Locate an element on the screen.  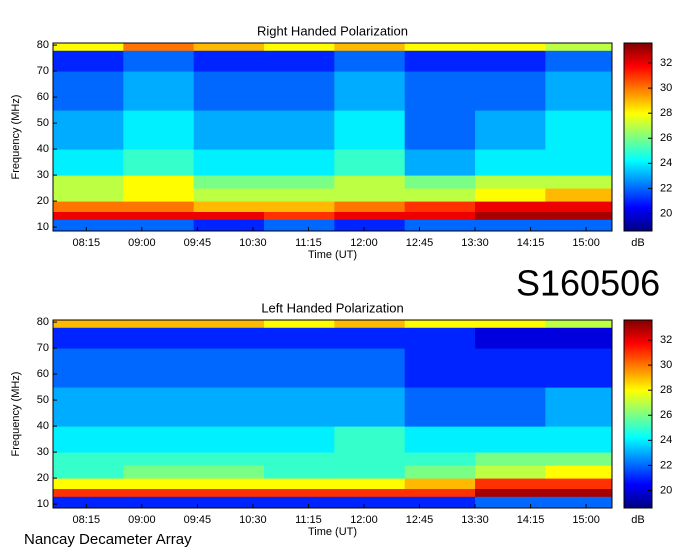
chart-title: Left Handed Polarization is located at coordinates (332, 307).